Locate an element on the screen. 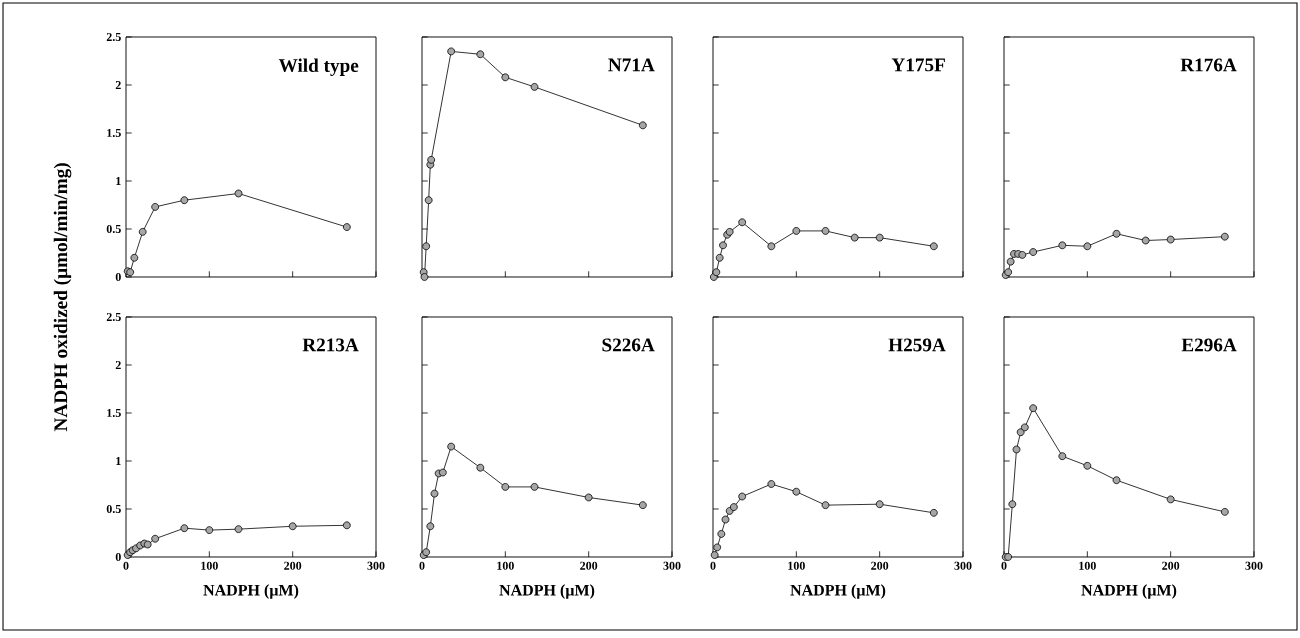 The height and width of the screenshot is (638, 1300). text: R213A is located at coordinates (330, 345).